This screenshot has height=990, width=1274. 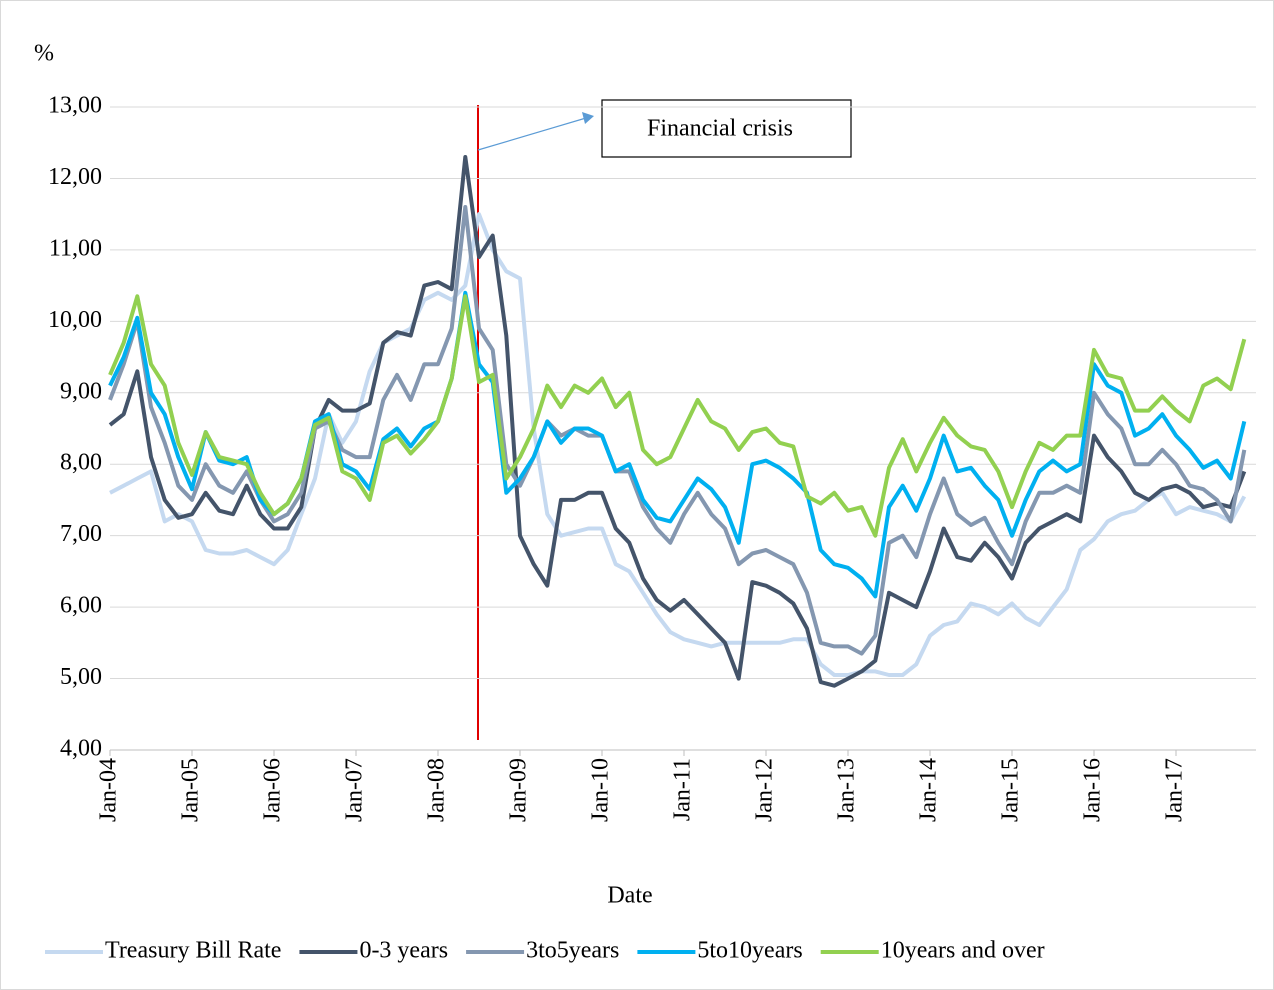 What do you see at coordinates (601, 790) in the screenshot?
I see `x-tick-label: Jan-10` at bounding box center [601, 790].